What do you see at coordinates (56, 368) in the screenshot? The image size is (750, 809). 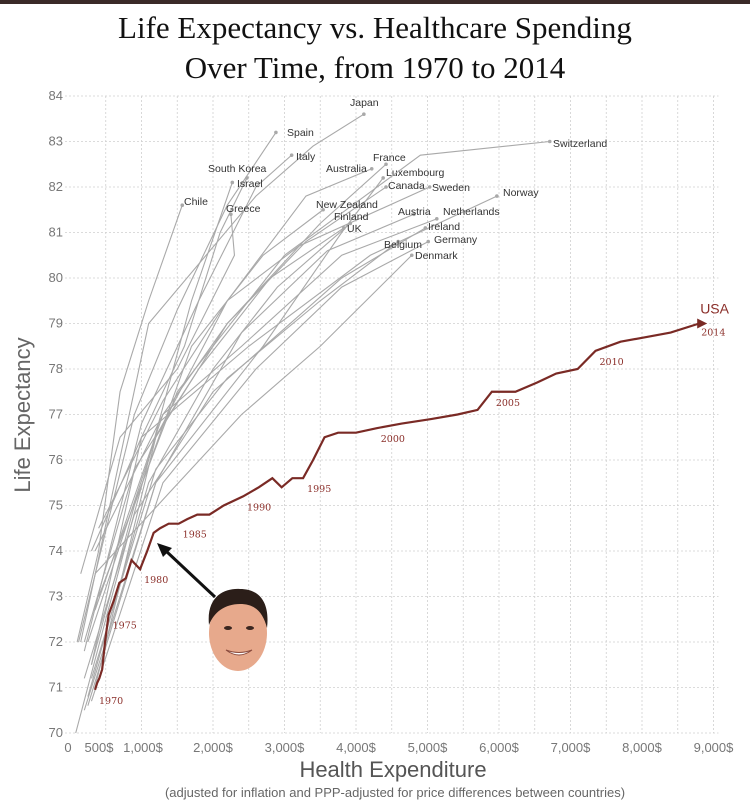 I see `y-tick-label: 78` at bounding box center [56, 368].